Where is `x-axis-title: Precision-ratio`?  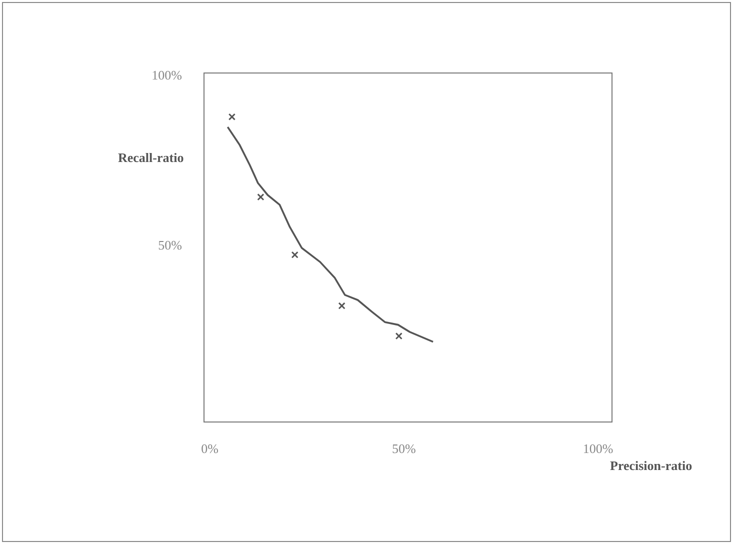
x-axis-title: Precision-ratio is located at coordinates (651, 466).